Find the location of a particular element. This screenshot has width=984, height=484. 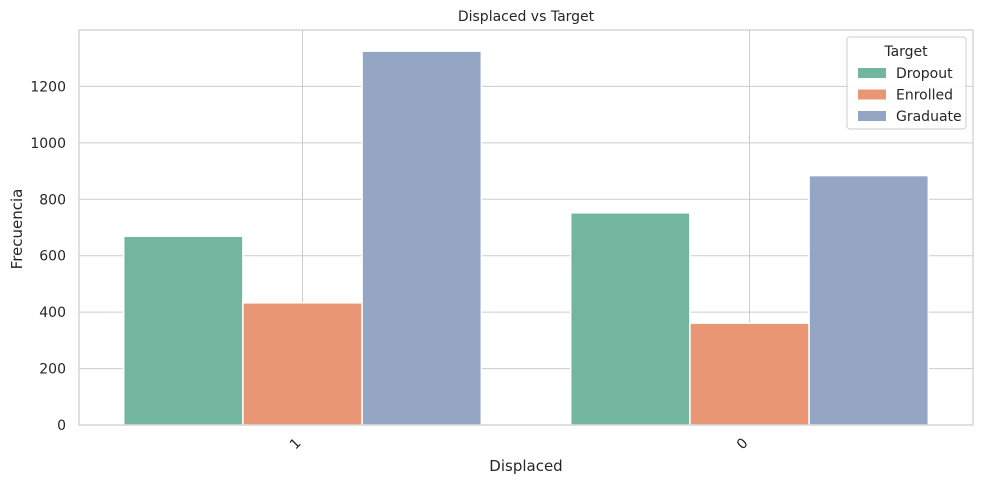

legend-box is located at coordinates (906, 83).